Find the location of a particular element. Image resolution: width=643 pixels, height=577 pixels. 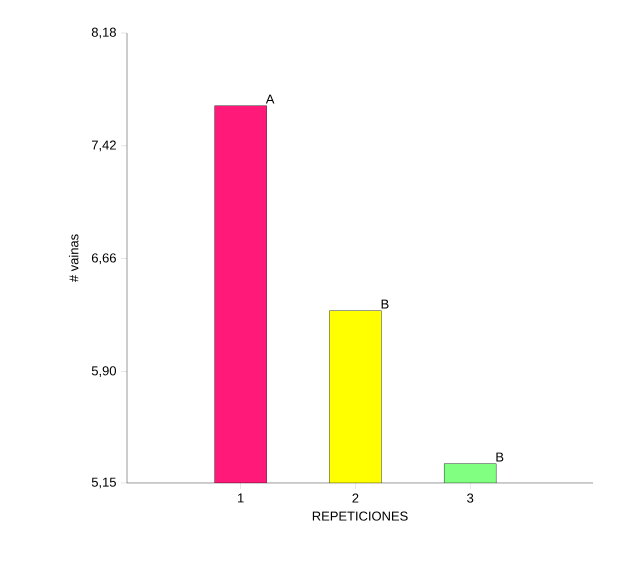

x-axis-title: REPETICIONES is located at coordinates (360, 516).